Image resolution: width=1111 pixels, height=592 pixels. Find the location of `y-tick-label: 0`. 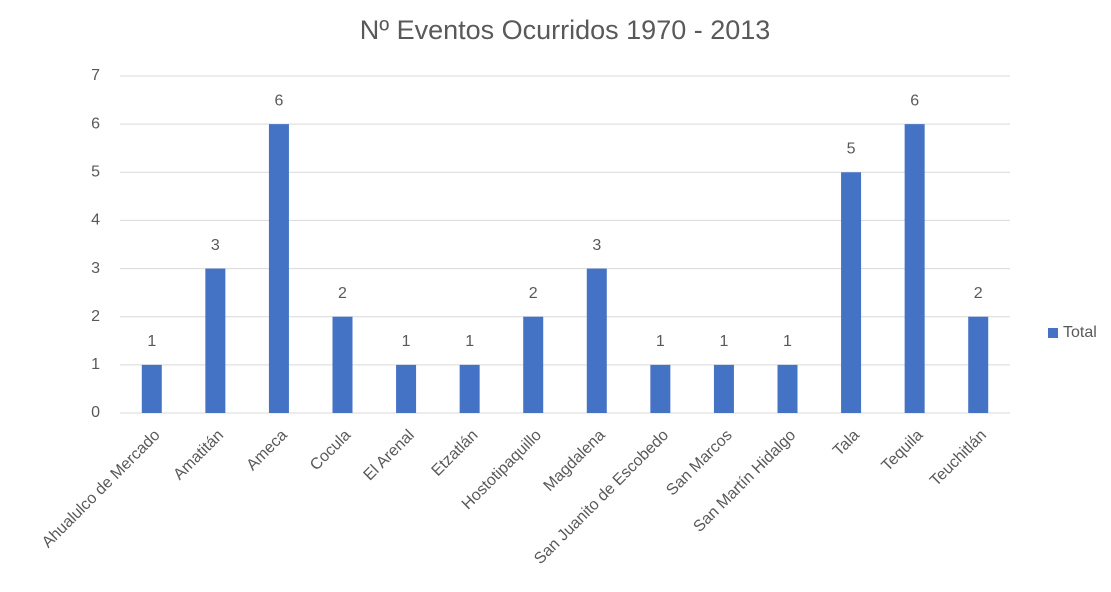

y-tick-label: 0 is located at coordinates (95, 412).